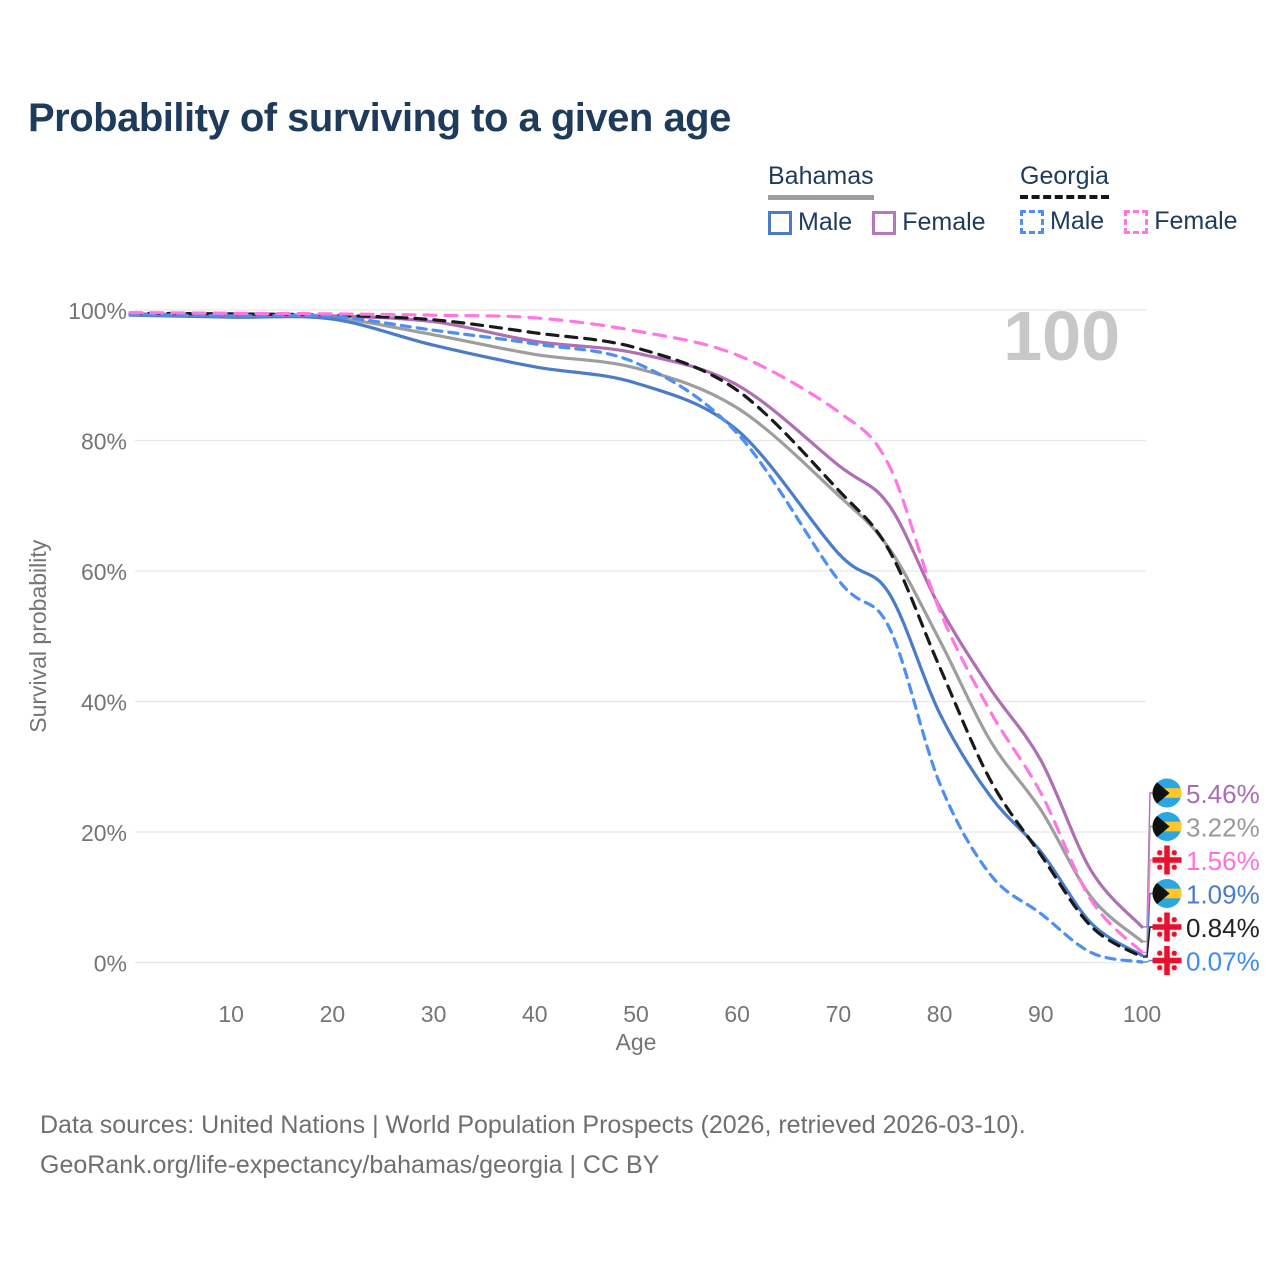 This screenshot has height=1280, width=1280. I want to click on x-tick-label: 60, so click(737, 1014).